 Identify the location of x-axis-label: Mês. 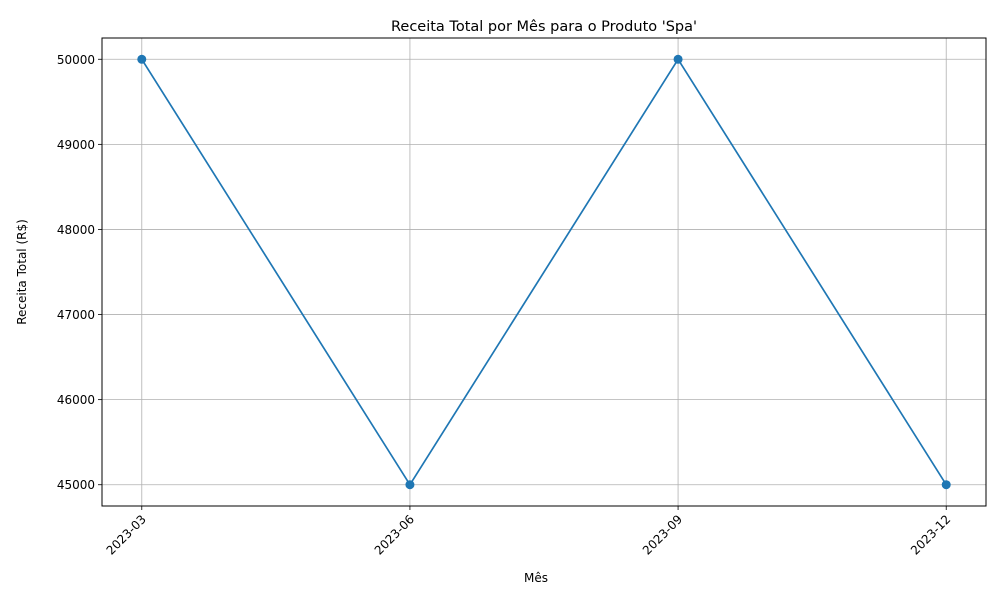
(536, 578).